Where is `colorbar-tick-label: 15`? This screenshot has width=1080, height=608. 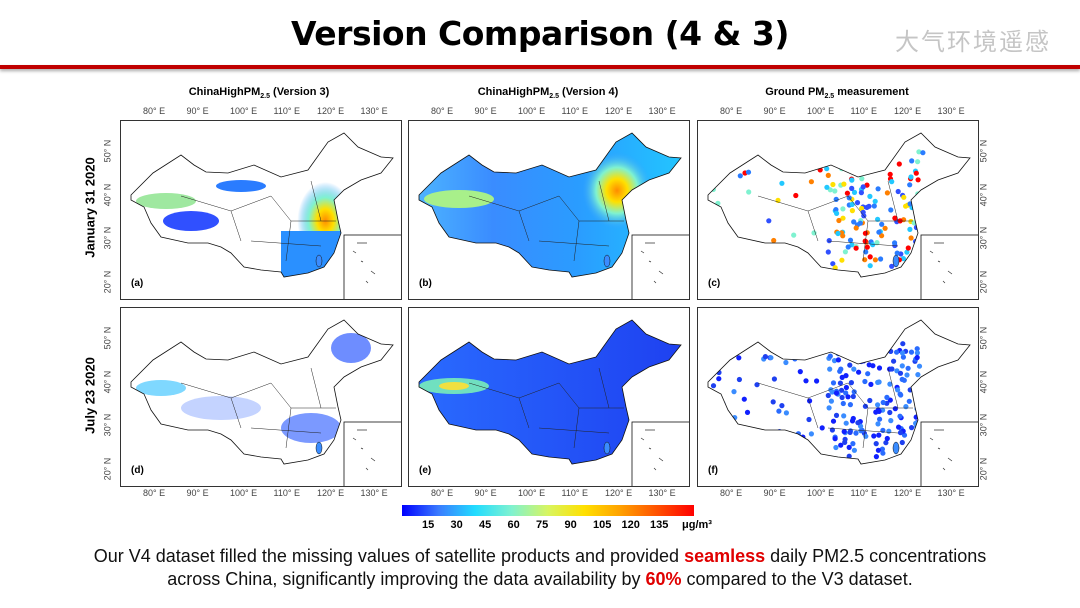 colorbar-tick-label: 15 is located at coordinates (428, 525).